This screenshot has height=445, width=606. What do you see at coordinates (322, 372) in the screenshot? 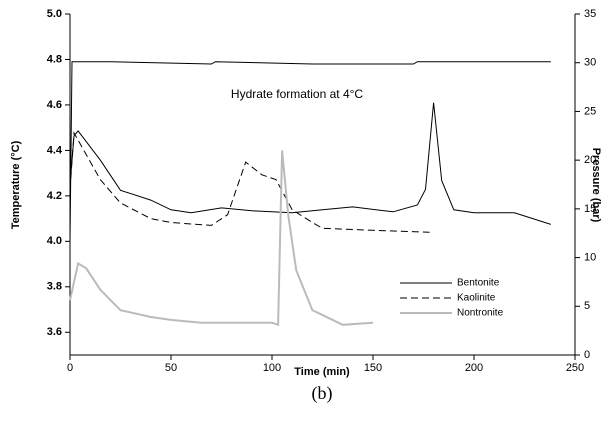
I see `x-axis-label: Time (min)` at bounding box center [322, 372].